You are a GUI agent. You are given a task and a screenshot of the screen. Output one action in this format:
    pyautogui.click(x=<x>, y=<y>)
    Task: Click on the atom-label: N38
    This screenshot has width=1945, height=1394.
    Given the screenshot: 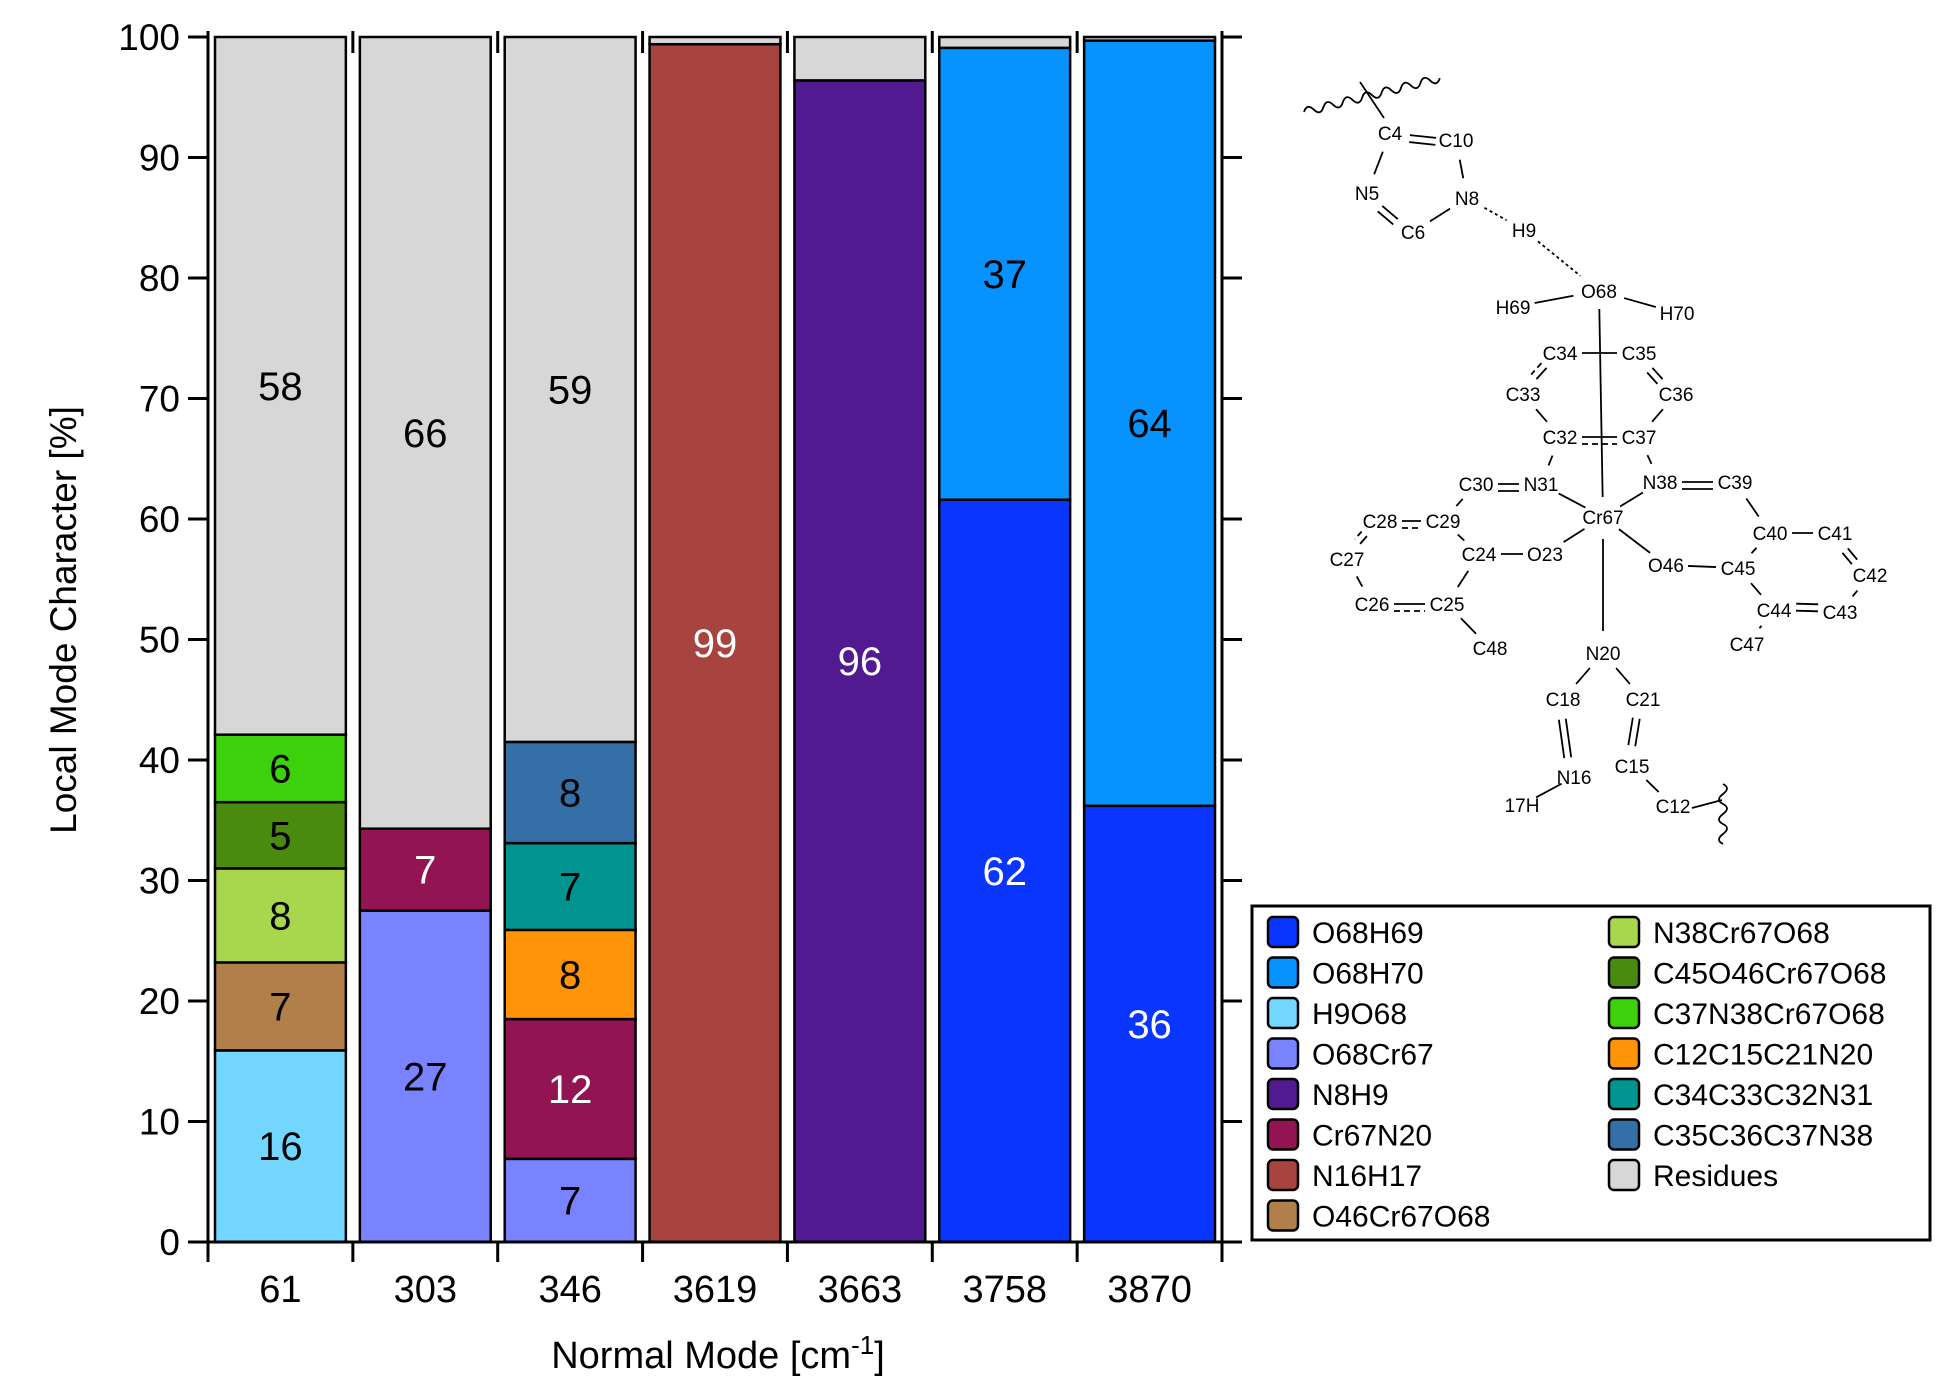 What is the action you would take?
    pyautogui.click(x=1660, y=483)
    